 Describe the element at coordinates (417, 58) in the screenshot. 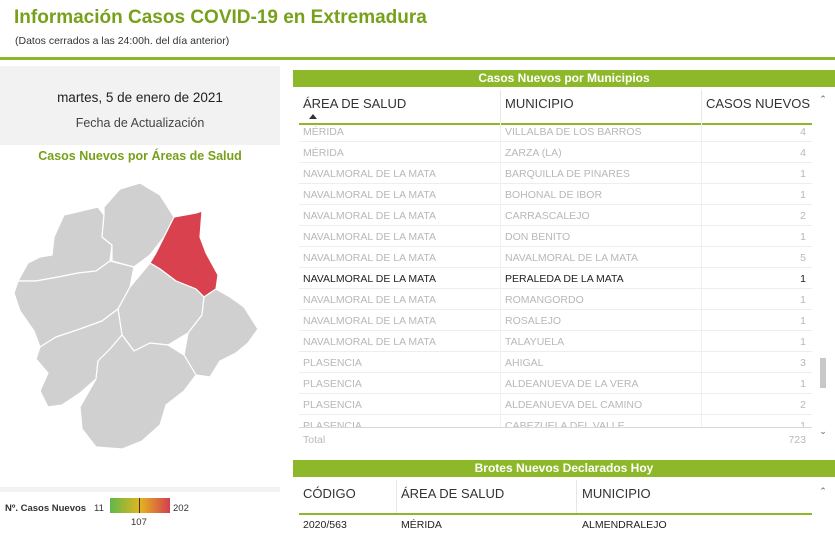

I see `header-divider` at that location.